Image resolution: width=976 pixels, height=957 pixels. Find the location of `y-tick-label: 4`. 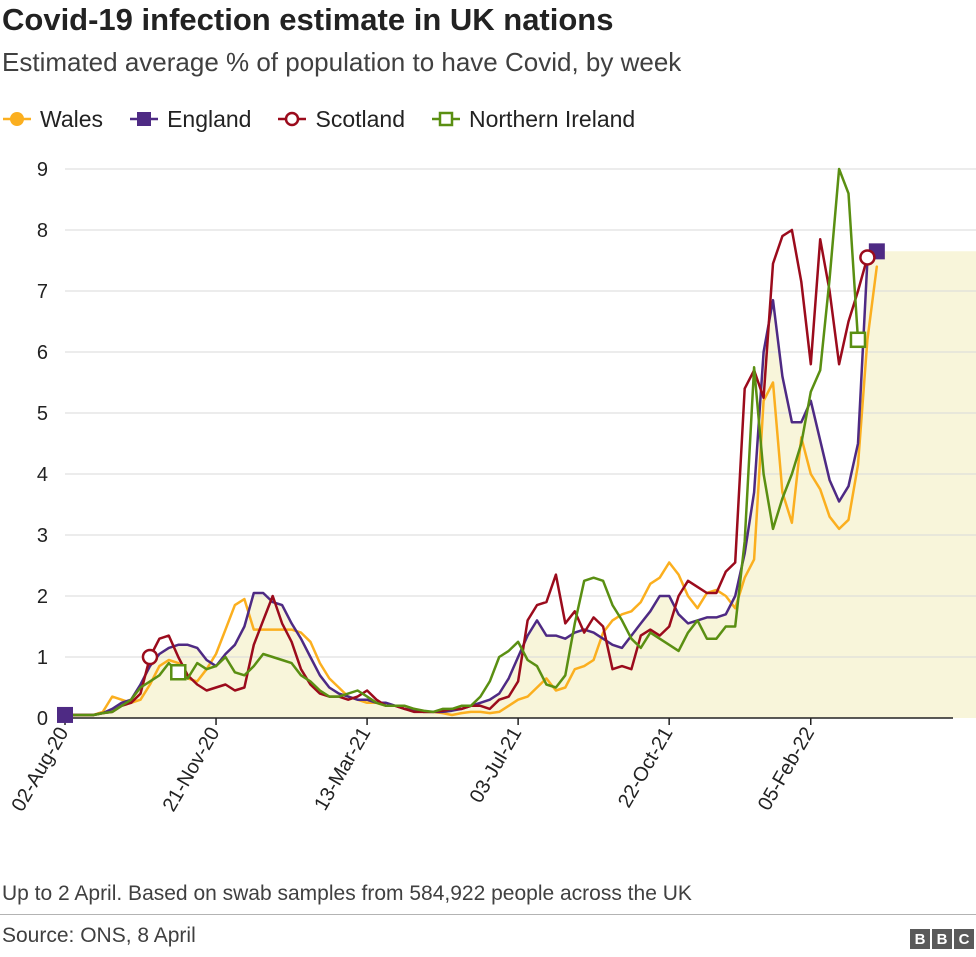

y-tick-label: 4 is located at coordinates (42, 475).